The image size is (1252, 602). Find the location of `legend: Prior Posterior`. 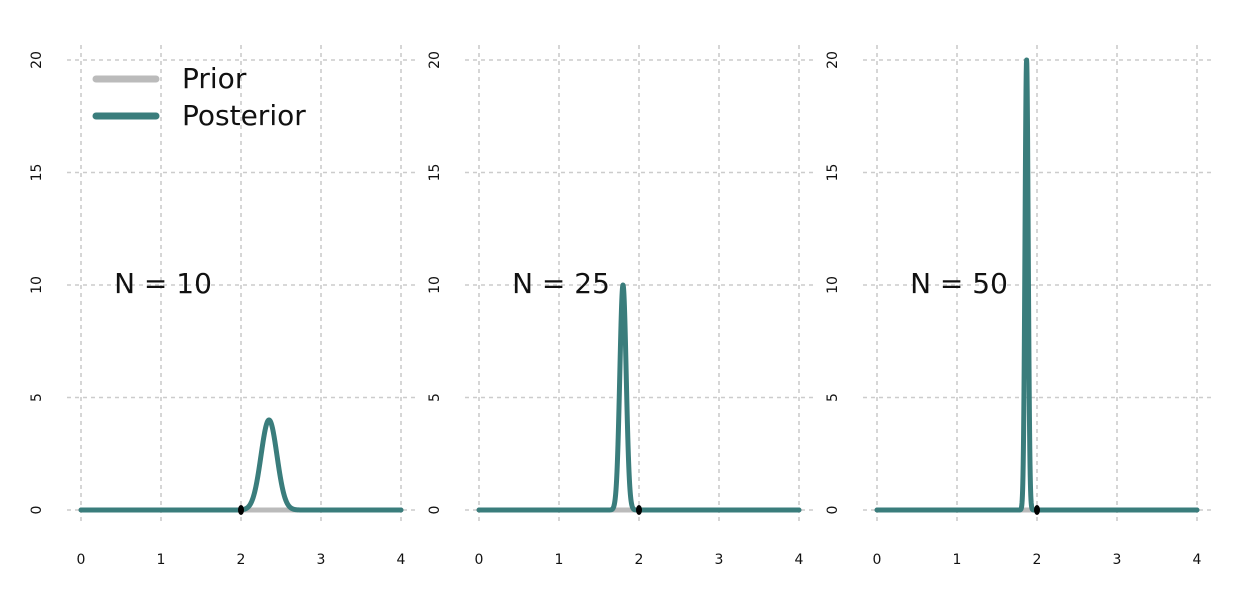

legend: Prior Posterior is located at coordinates (199, 97).